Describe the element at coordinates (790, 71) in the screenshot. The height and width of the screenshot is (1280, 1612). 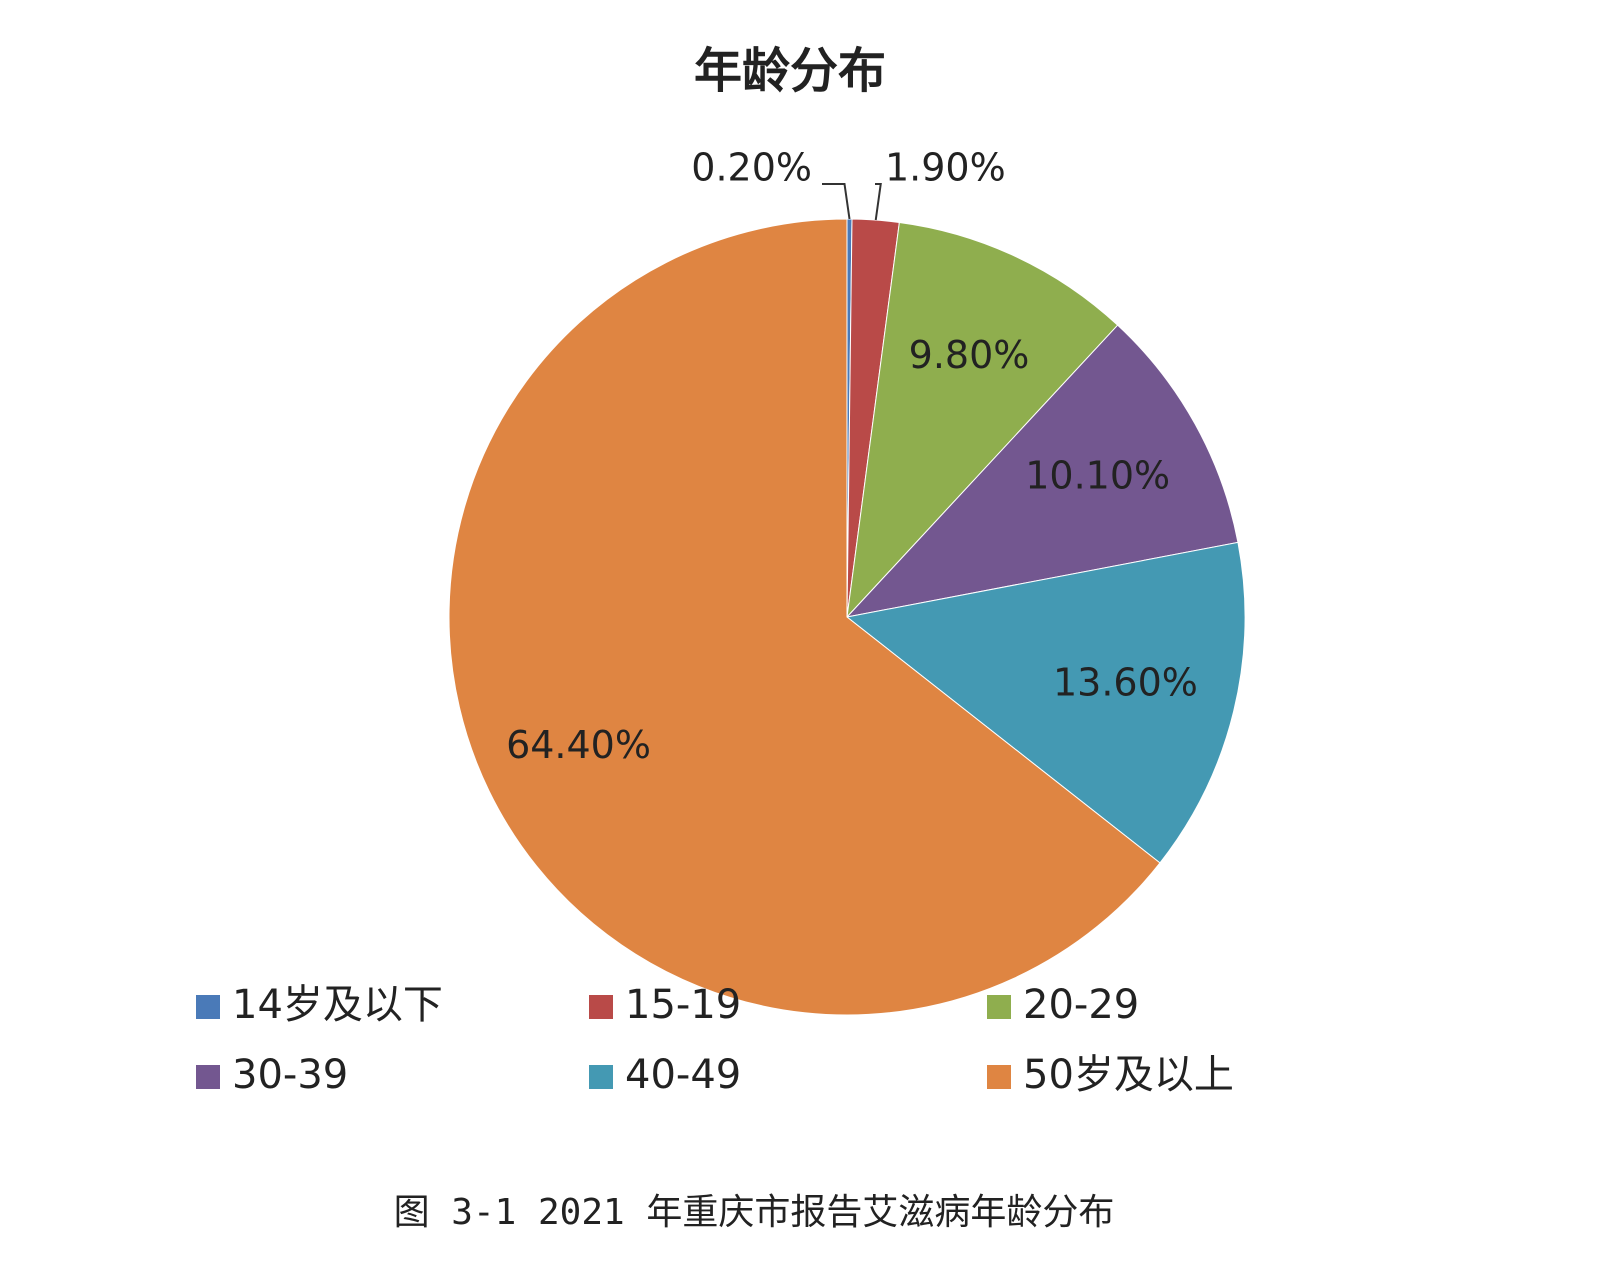
I see `chart-title: 年龄分布` at that location.